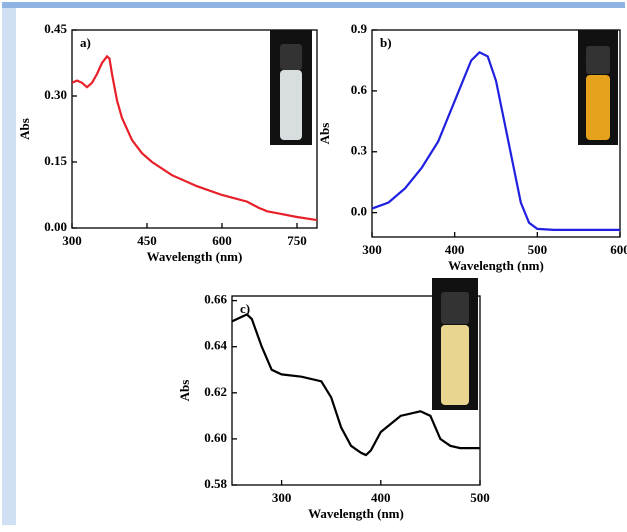 The image size is (627, 532). Describe the element at coordinates (297, 240) in the screenshot. I see `x-tick-label: 750` at that location.